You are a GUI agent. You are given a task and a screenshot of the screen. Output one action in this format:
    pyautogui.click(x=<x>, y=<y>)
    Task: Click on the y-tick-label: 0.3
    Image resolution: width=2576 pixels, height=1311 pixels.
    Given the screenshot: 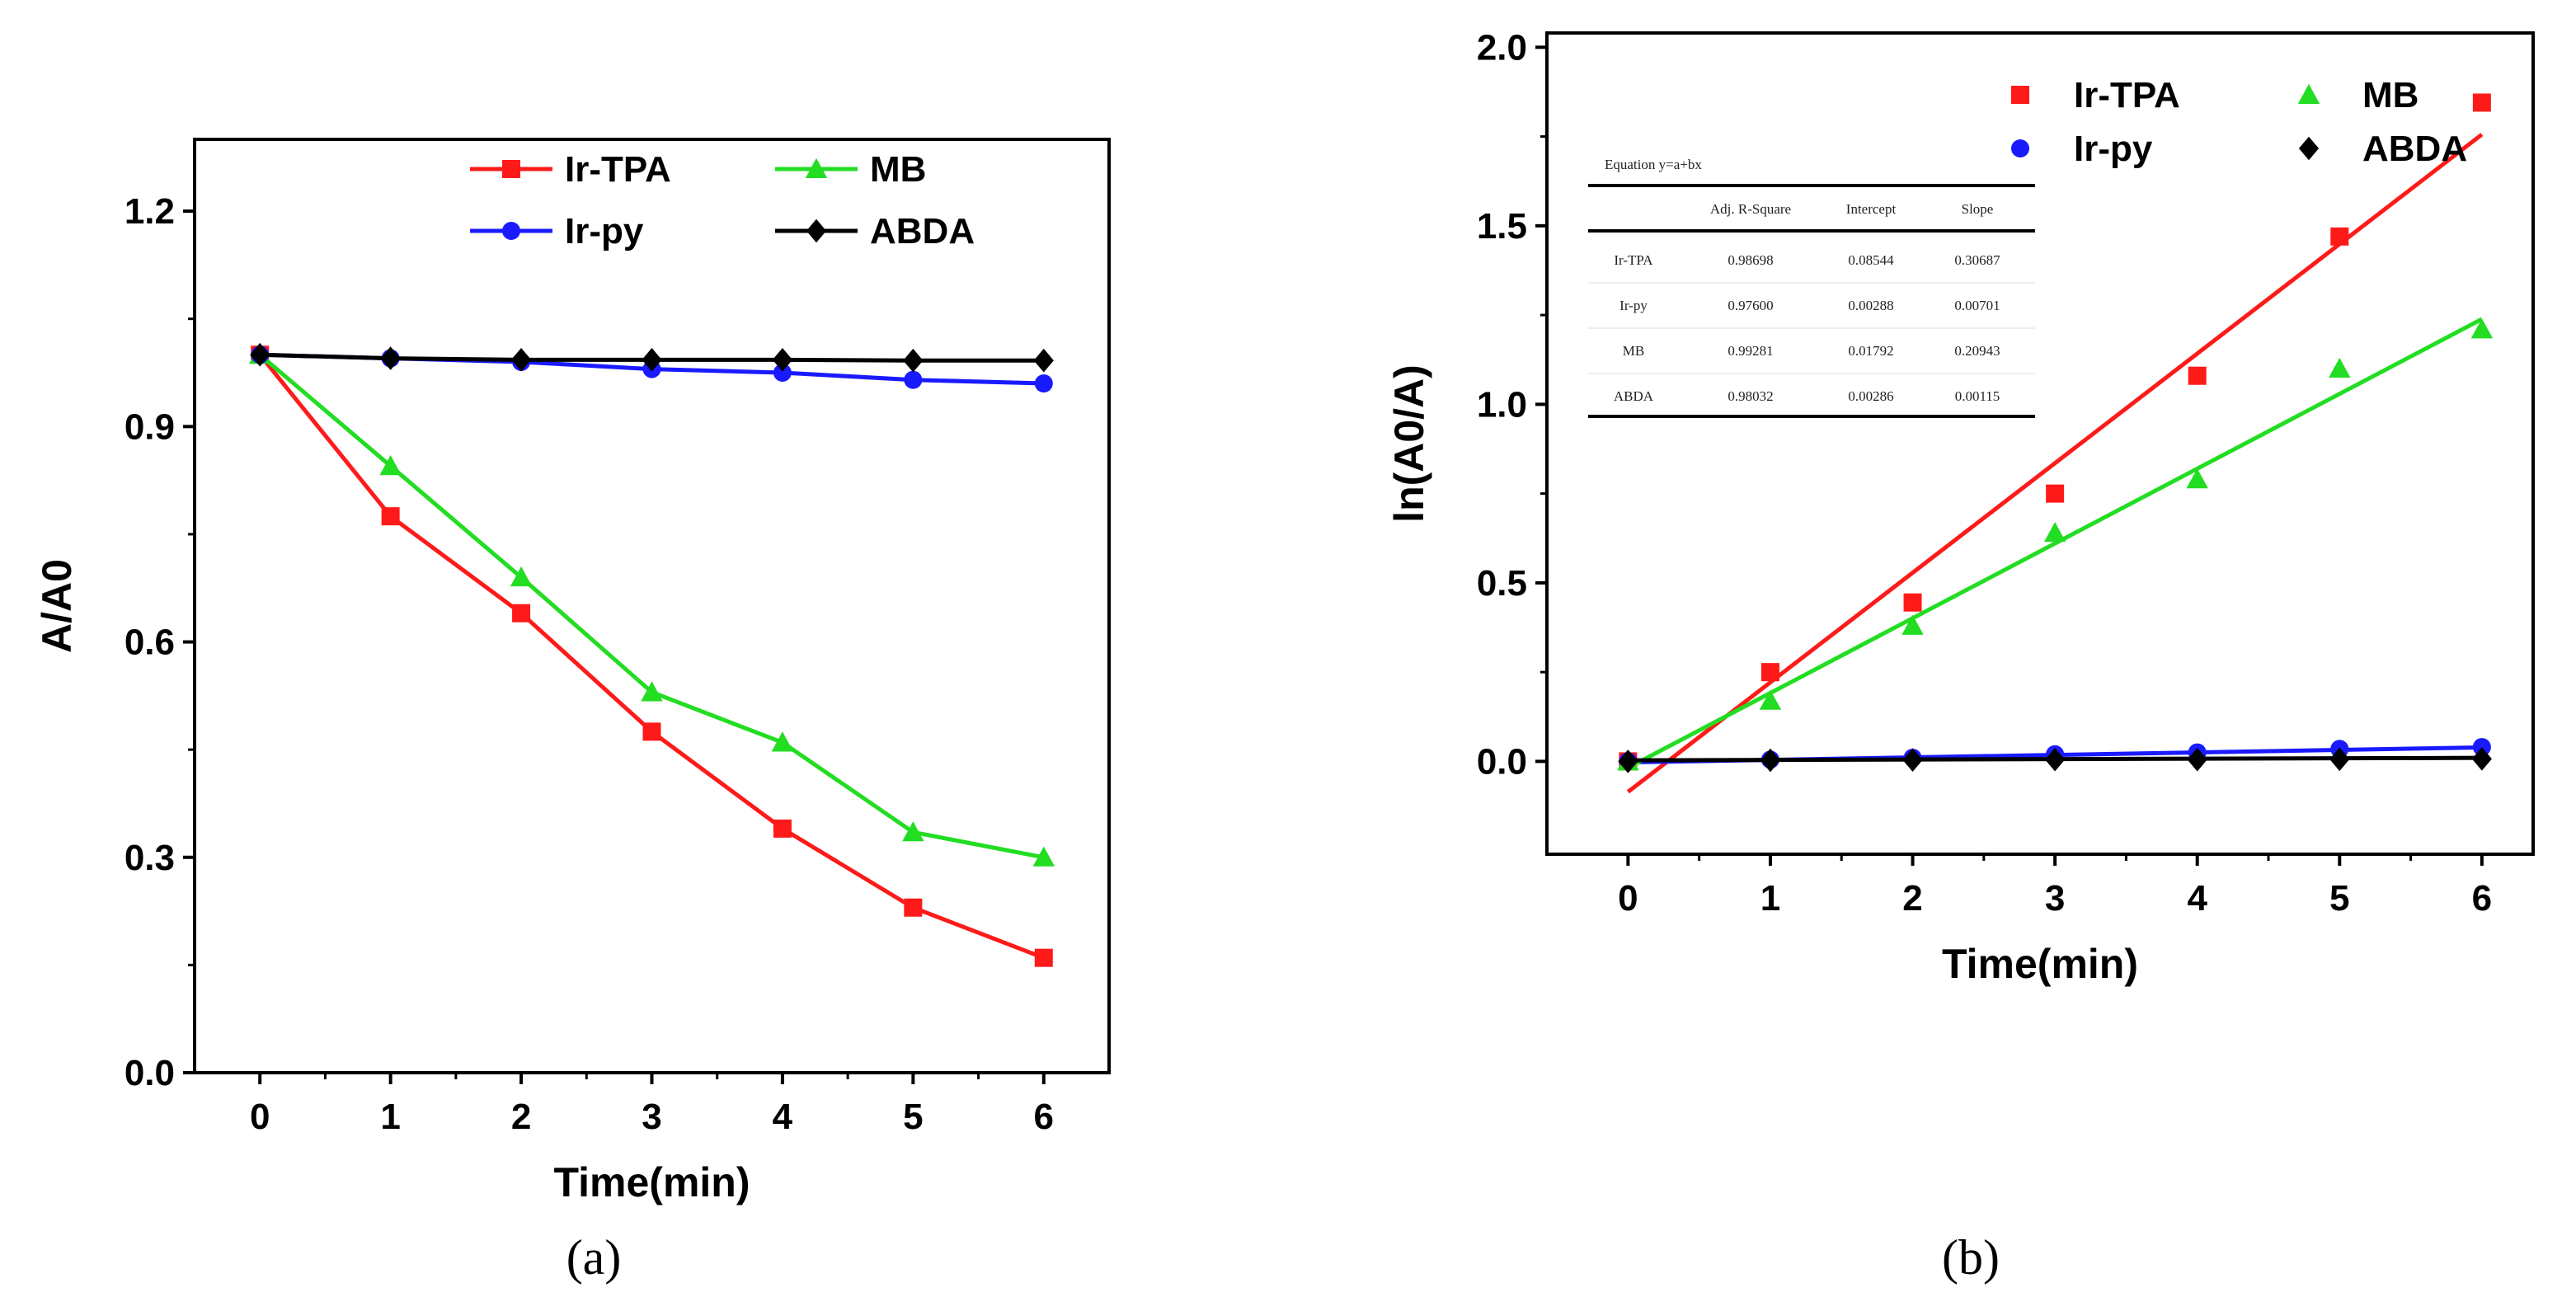 What is the action you would take?
    pyautogui.click(x=150, y=858)
    